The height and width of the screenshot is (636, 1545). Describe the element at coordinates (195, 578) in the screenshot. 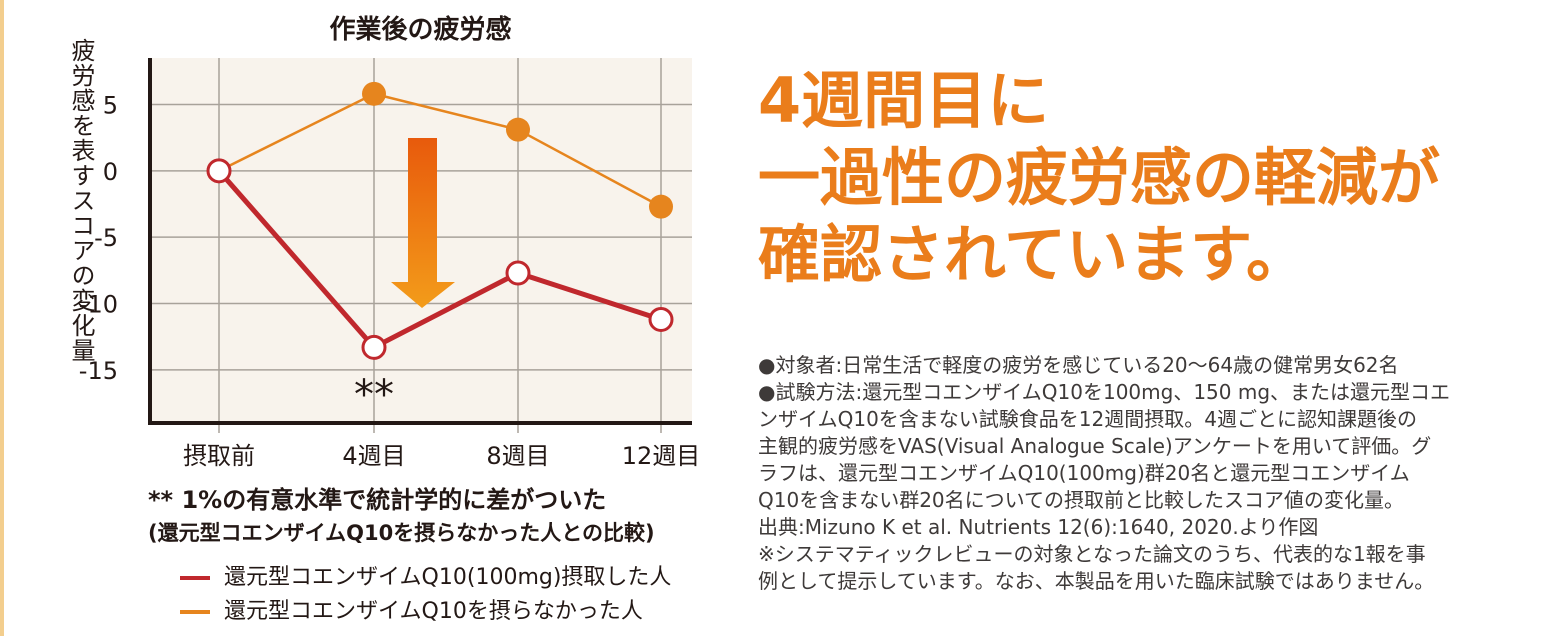

I see `legend-swatch-red-line` at that location.